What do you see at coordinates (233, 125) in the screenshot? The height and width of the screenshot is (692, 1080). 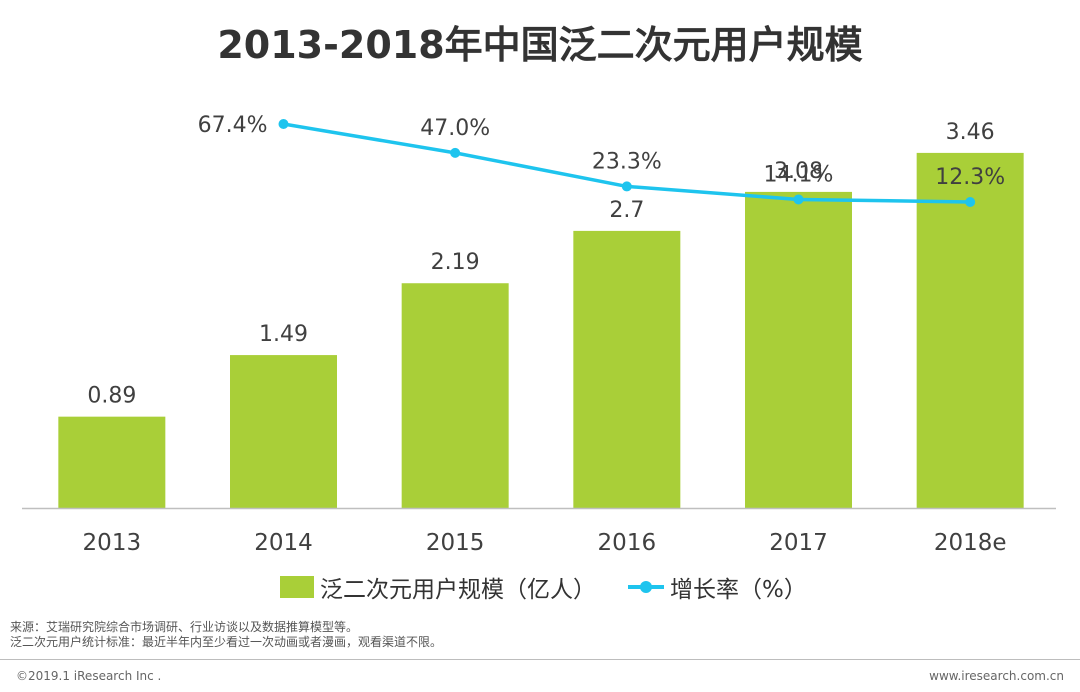 I see `growth-label-2014: 67.4%` at bounding box center [233, 125].